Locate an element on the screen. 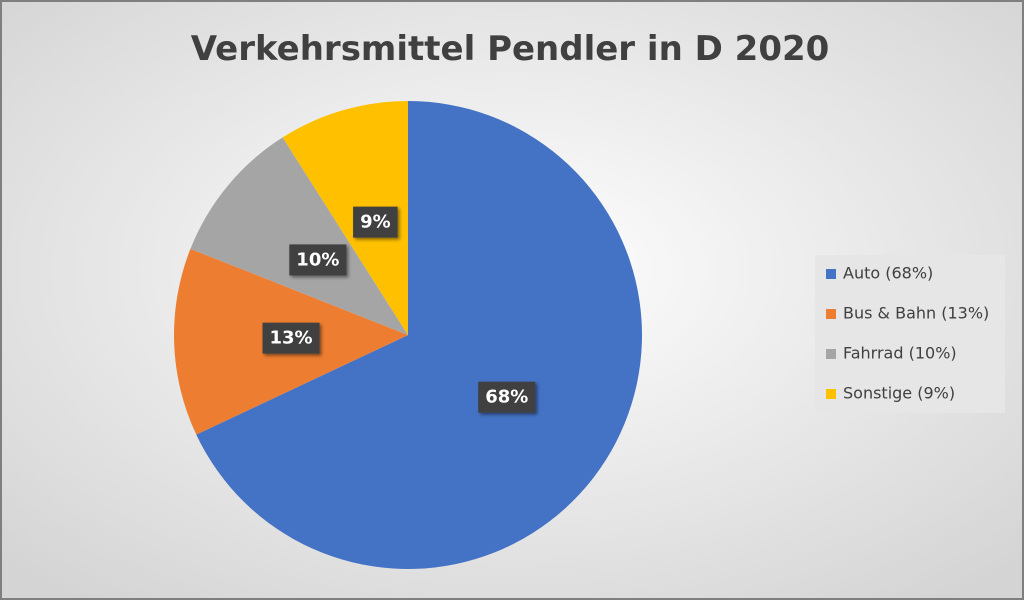  value-label-group: 10% is located at coordinates (318, 260).